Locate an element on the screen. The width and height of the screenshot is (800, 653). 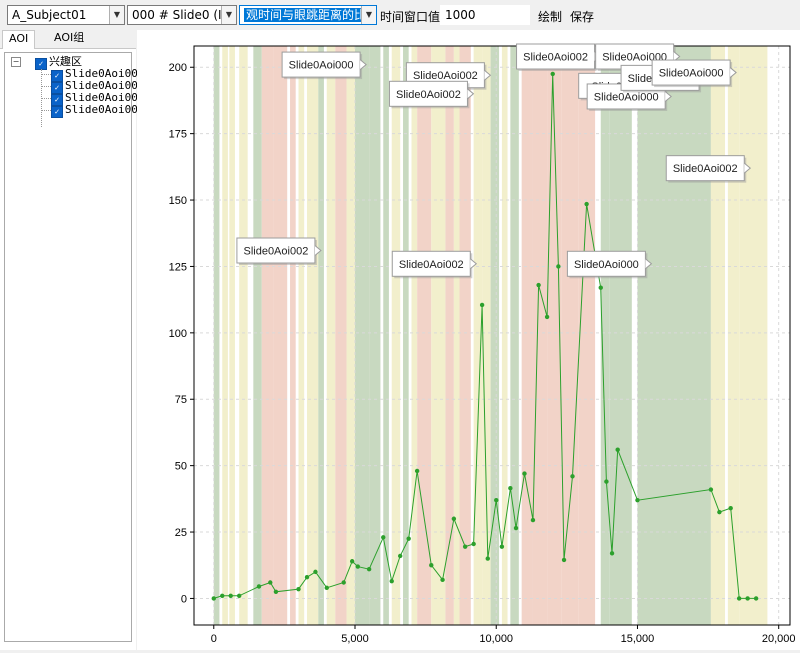
tab-aoi: AOI is located at coordinates (19, 39).